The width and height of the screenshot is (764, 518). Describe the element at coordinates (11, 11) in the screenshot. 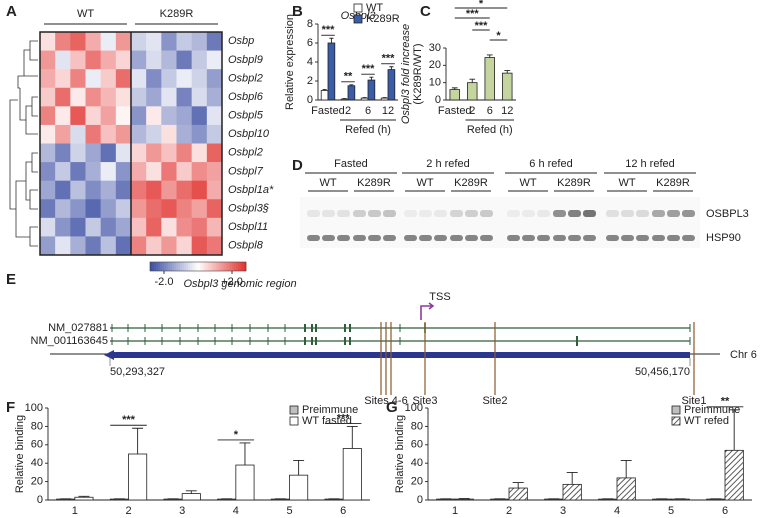

I see `panel-letter: A` at that location.